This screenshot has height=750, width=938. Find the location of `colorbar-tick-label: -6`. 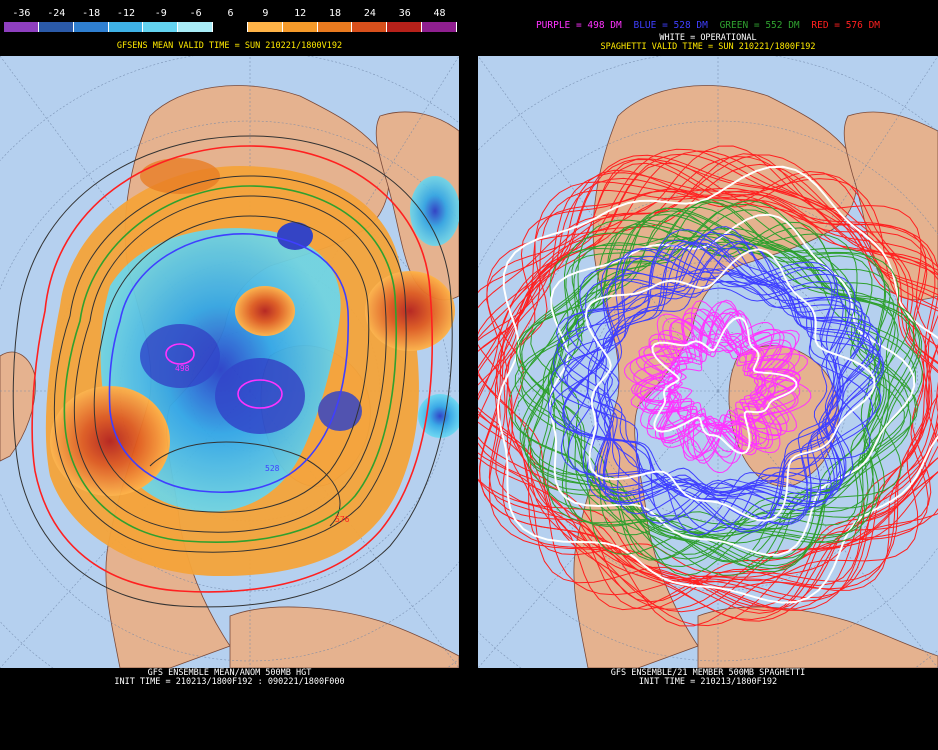

colorbar-tick-label: -6 is located at coordinates (195, 13).